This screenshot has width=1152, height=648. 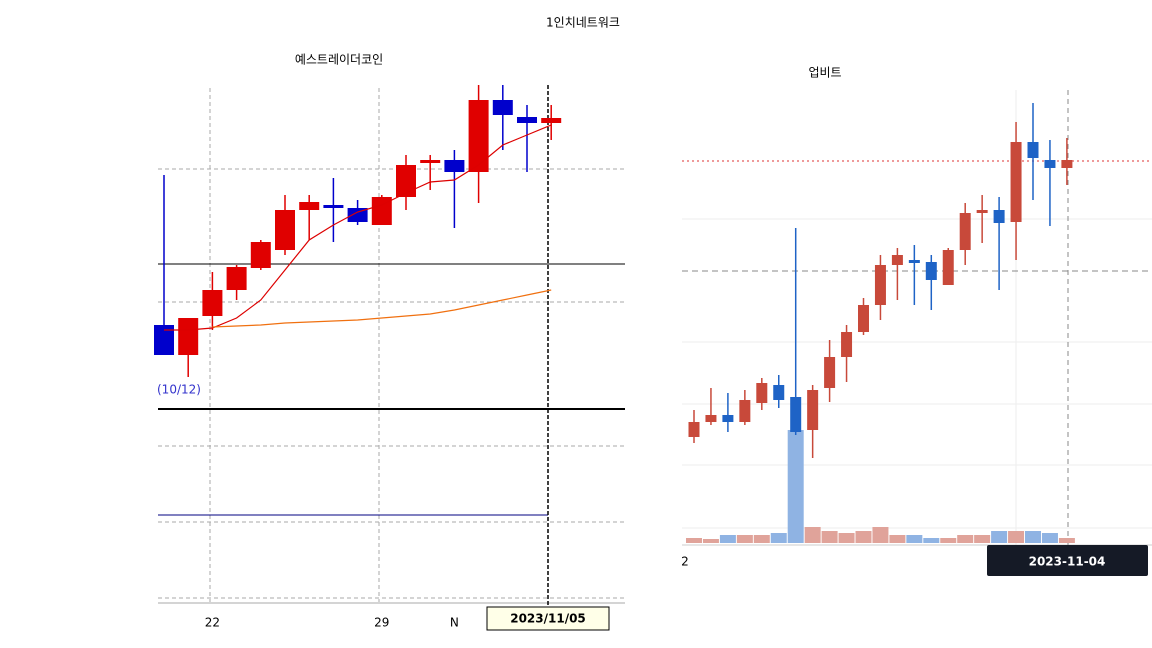 What do you see at coordinates (454, 623) in the screenshot?
I see `x-tick-label: N` at bounding box center [454, 623].